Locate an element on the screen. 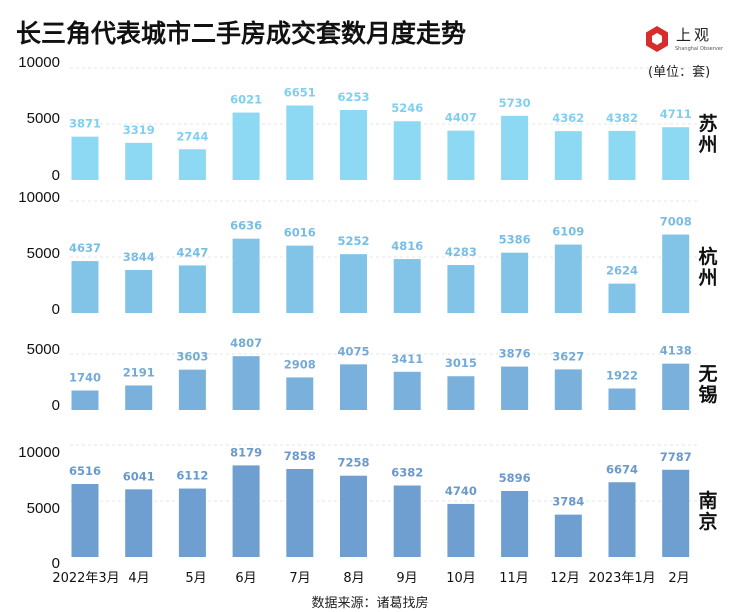 Image resolution: width=740 pixels, height=612 pixels. data-label: 3603 is located at coordinates (192, 357).